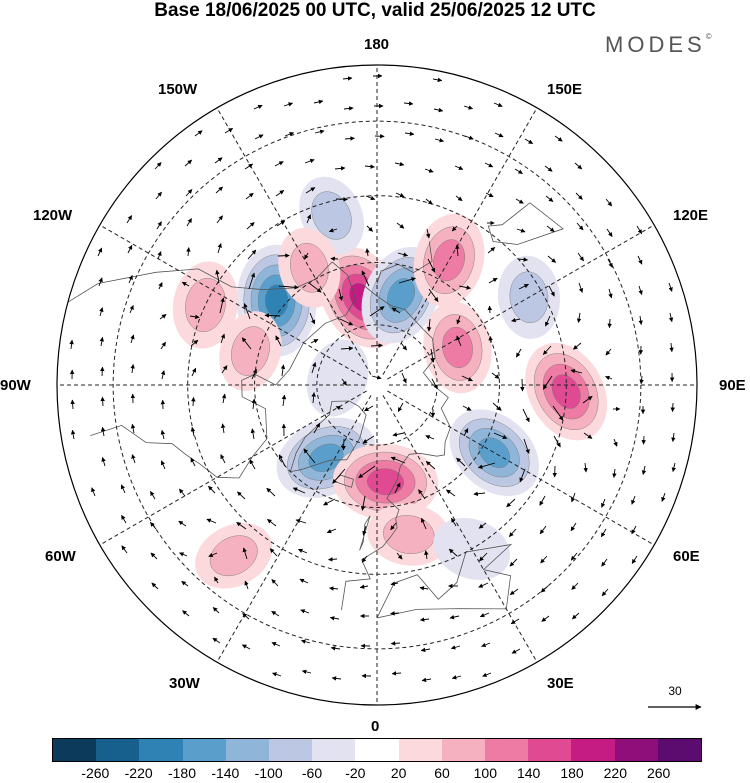 The width and height of the screenshot is (750, 783). What do you see at coordinates (658, 773) in the screenshot?
I see `colorbar-tick-label: 260` at bounding box center [658, 773].